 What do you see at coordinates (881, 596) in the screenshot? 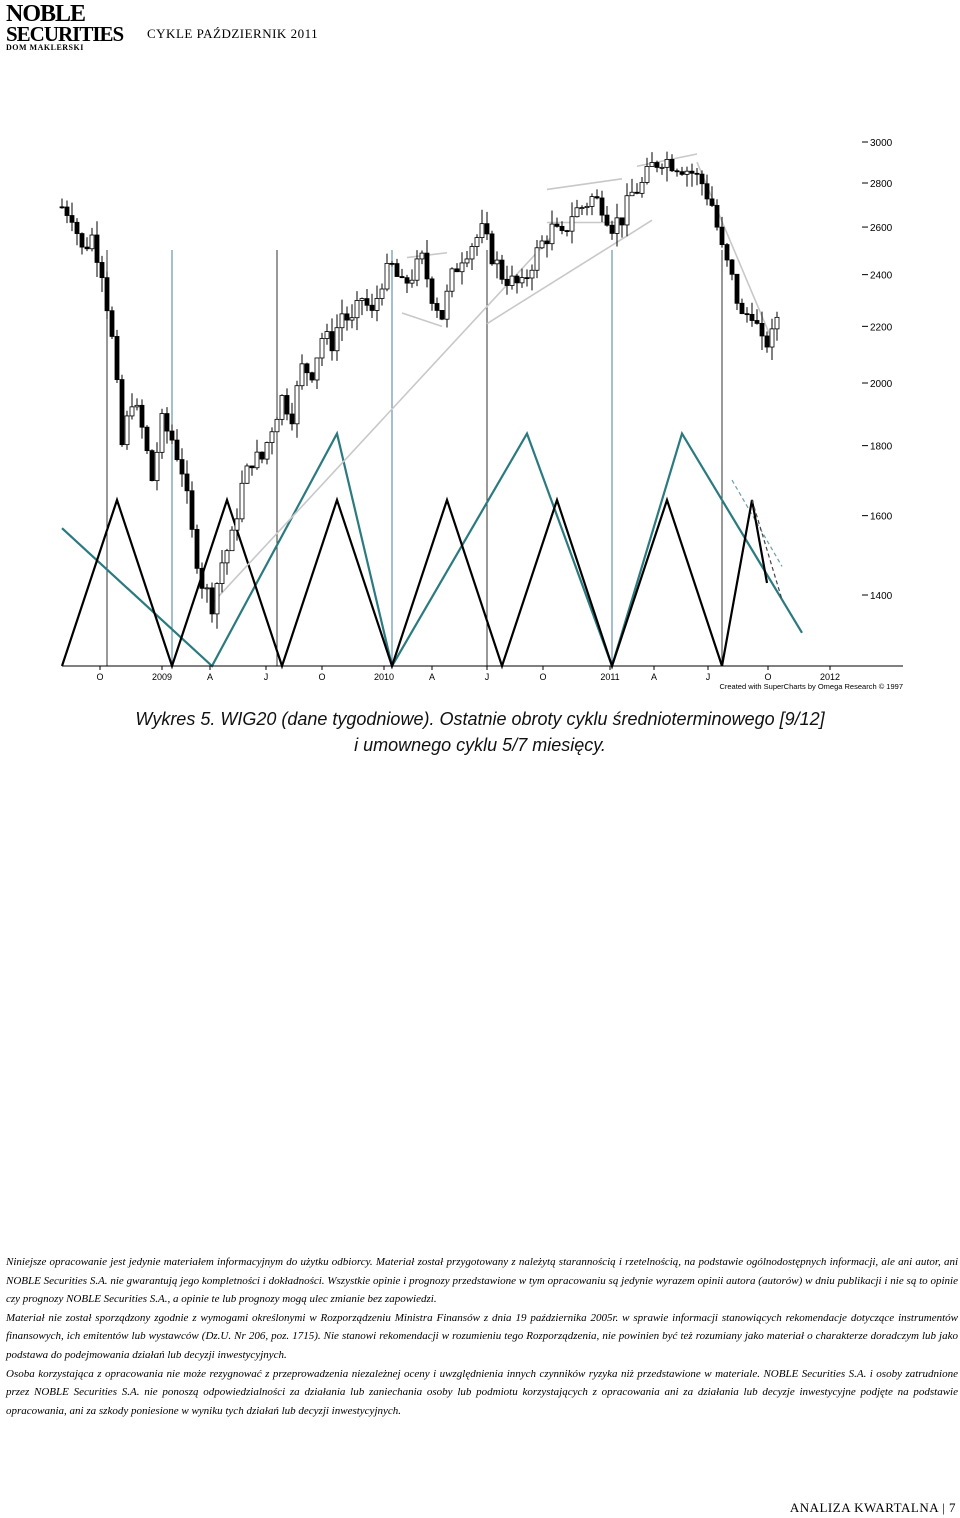
I see `y-tick-label-1400: 1400` at bounding box center [881, 596].